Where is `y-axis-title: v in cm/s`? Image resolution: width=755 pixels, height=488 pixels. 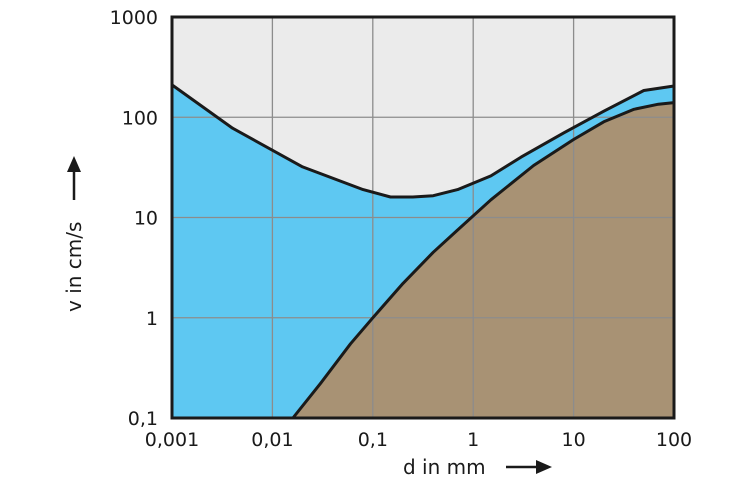
y-axis-title: v in cm/s is located at coordinates (74, 234).